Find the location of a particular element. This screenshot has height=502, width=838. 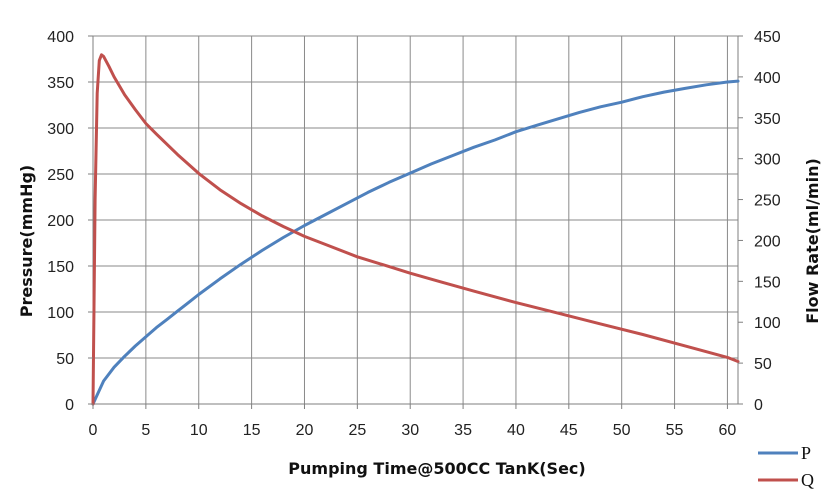

x-tick-label: 30 is located at coordinates (410, 430).